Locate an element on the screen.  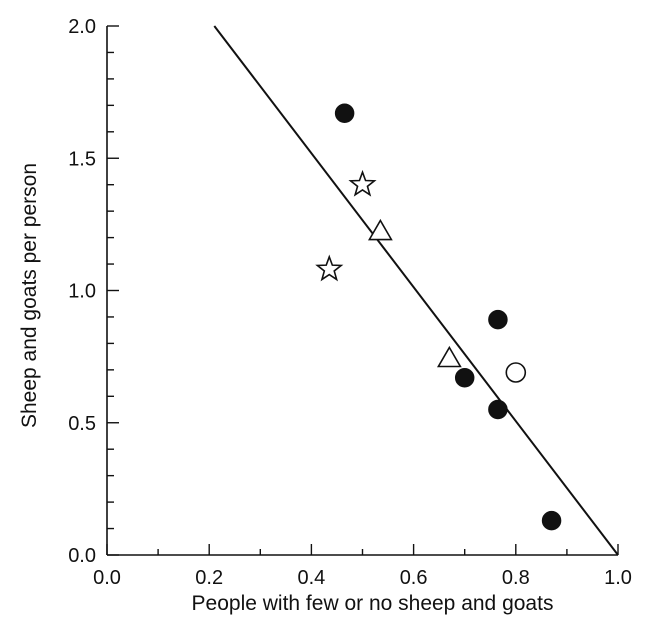
x-tick-label: 0.4 is located at coordinates (311, 578).